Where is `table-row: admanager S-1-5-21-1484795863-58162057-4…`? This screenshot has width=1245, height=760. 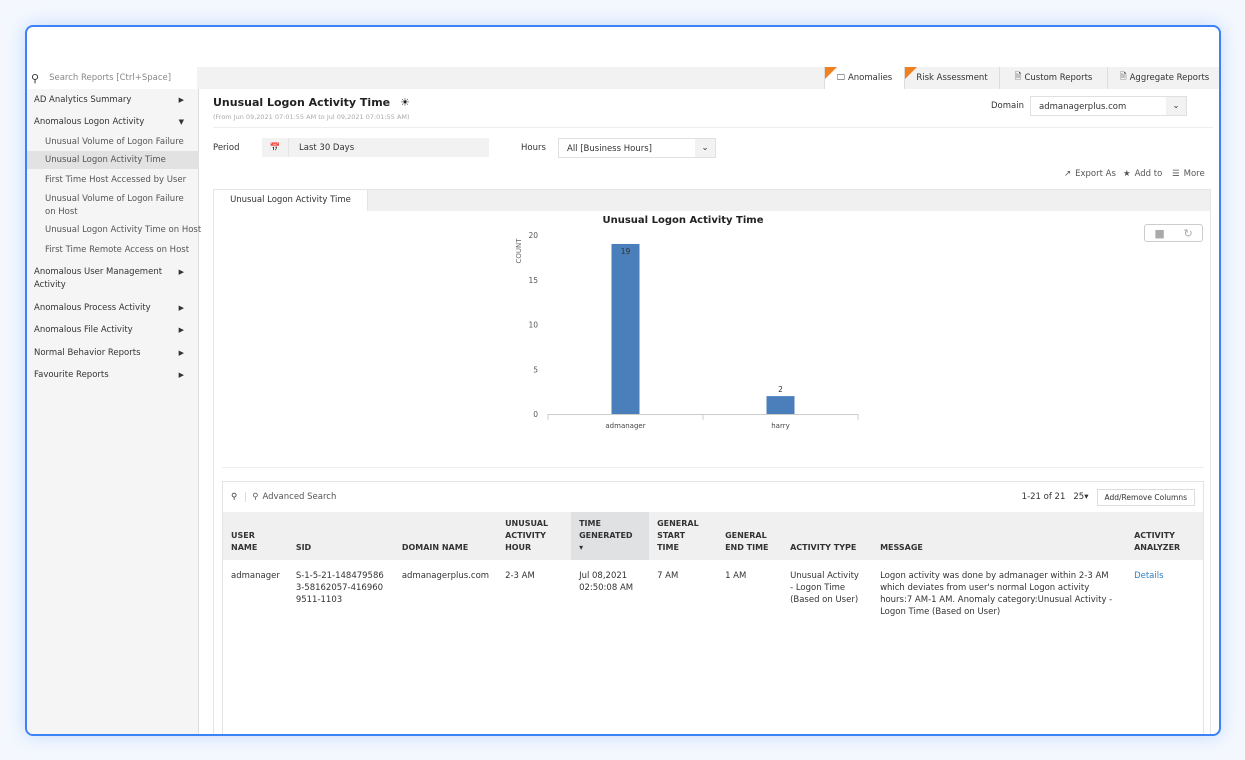
table-row: admanager S-1-5-21-1484795863-58162057-4… is located at coordinates (713, 594).